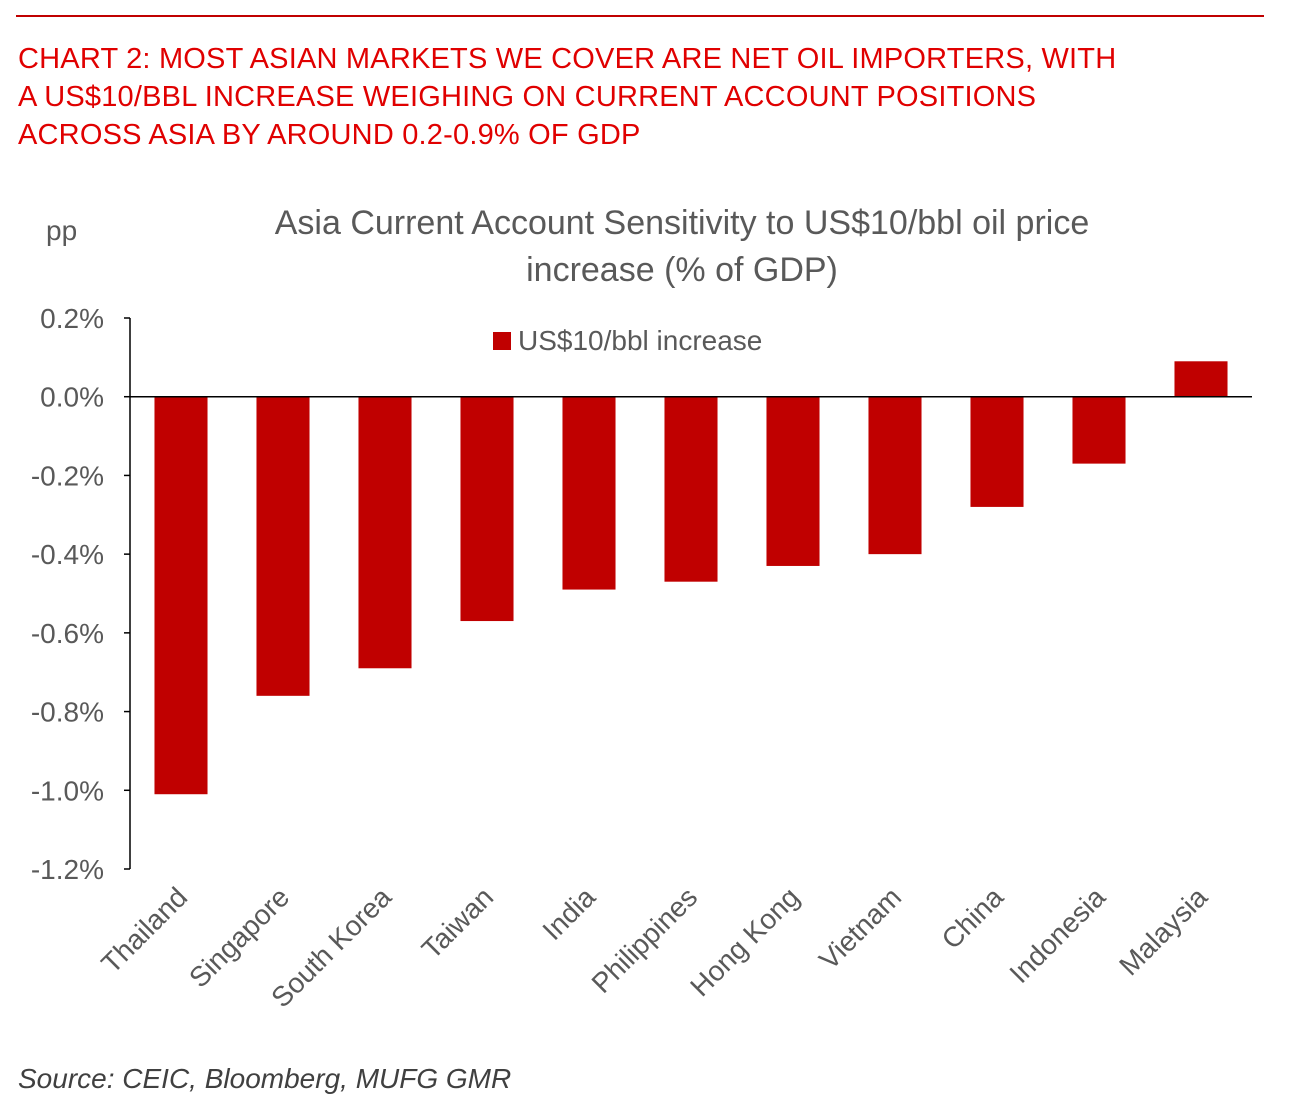  I want to click on y-tick-label: 0.2%, so click(72, 318).